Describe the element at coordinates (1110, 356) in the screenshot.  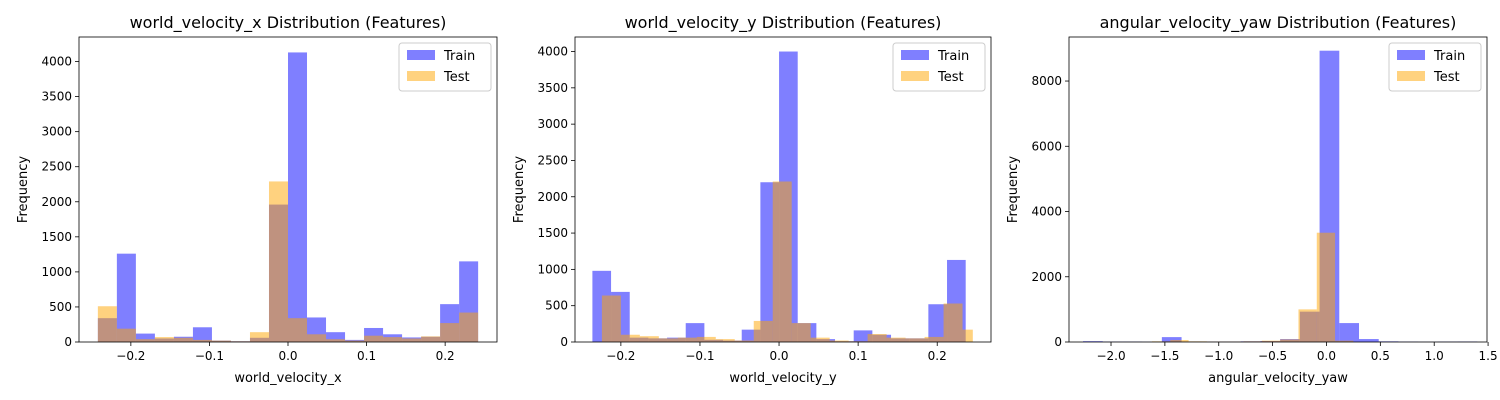
I see `x-tick-label: −2.0` at that location.